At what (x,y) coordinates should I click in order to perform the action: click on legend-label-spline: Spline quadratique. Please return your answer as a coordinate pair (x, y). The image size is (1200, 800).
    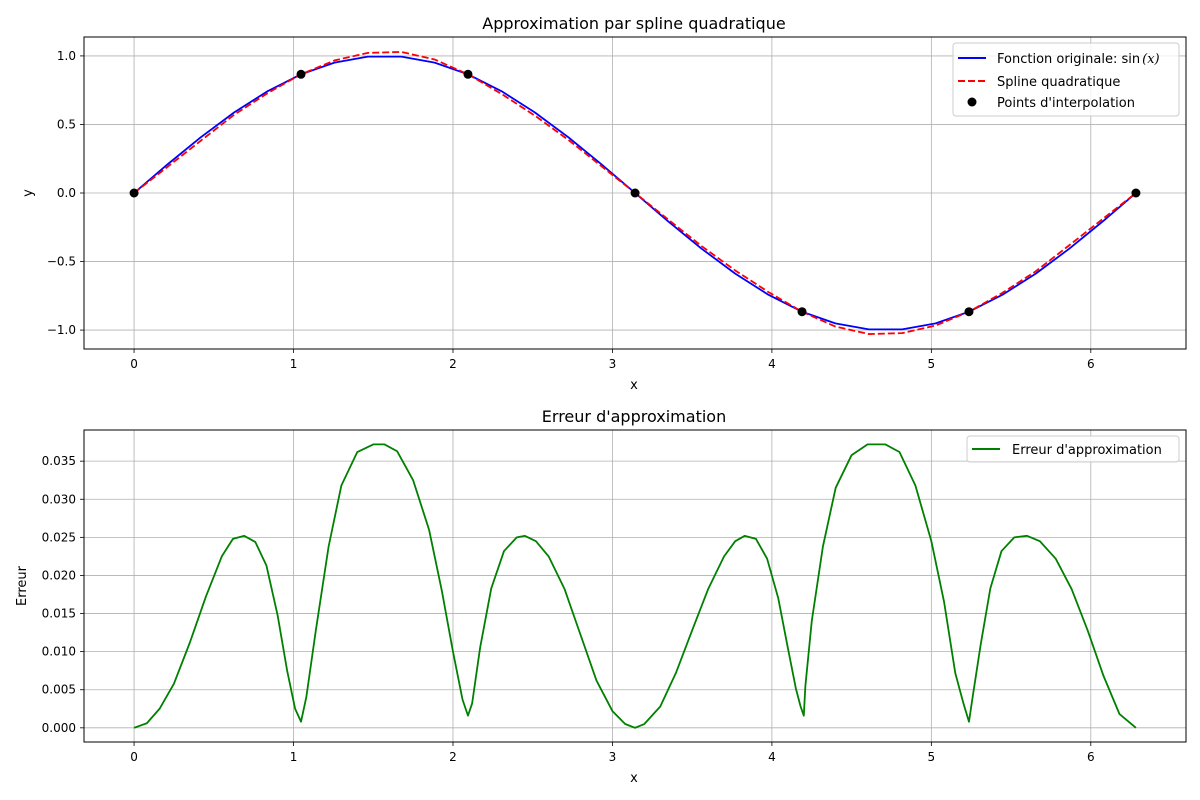
    Looking at the image, I should click on (1058, 82).